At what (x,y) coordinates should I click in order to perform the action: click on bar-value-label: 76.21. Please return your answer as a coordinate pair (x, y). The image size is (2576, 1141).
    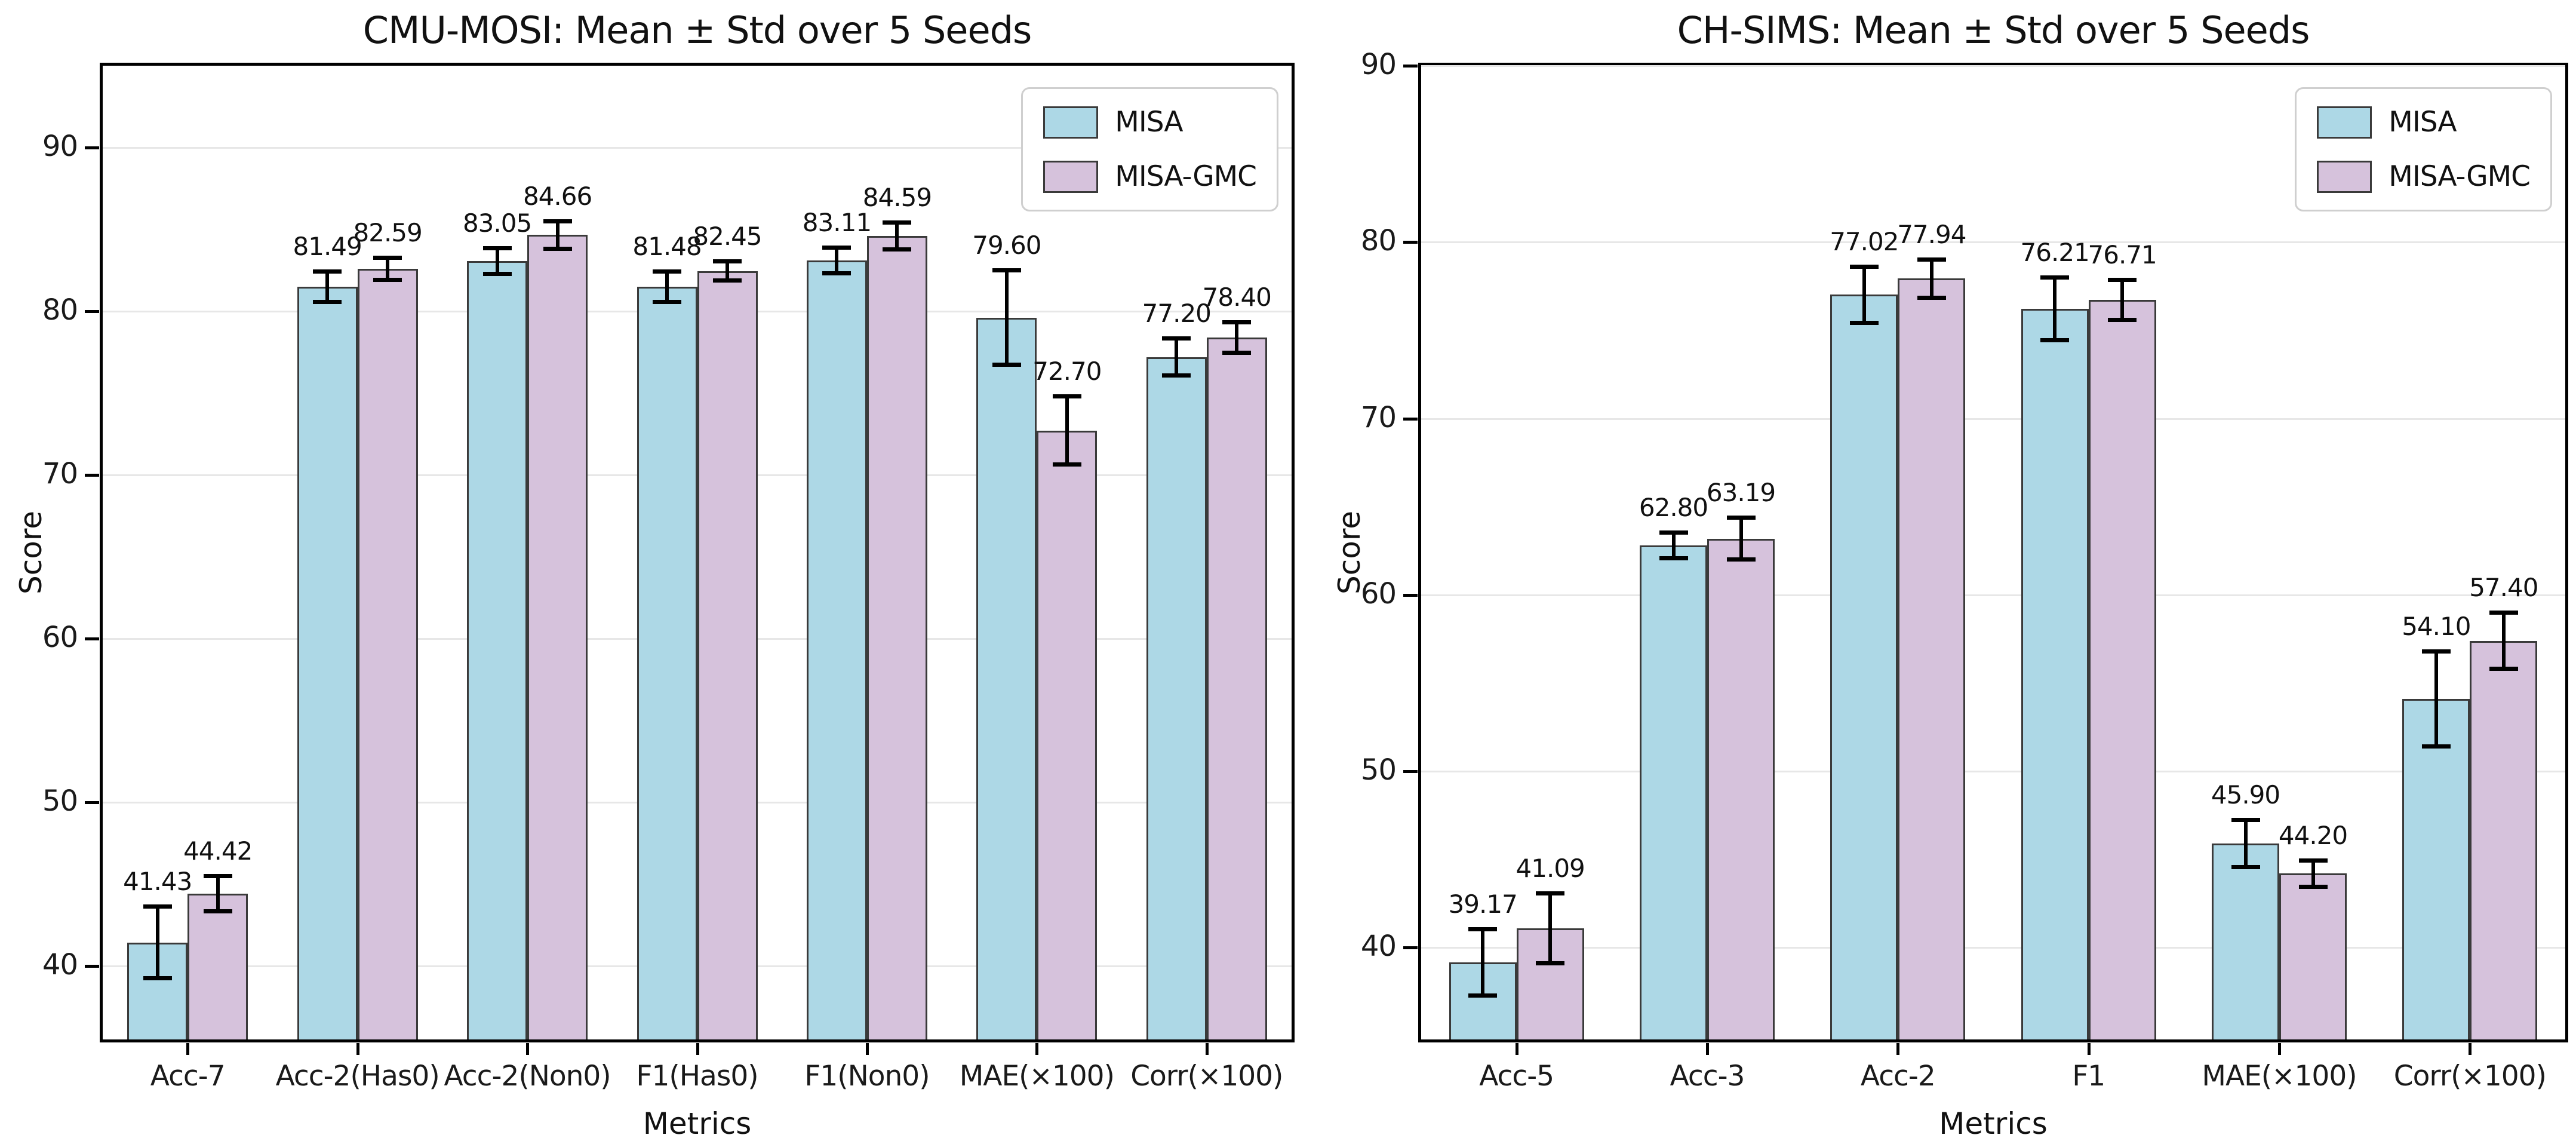
    Looking at the image, I should click on (2055, 253).